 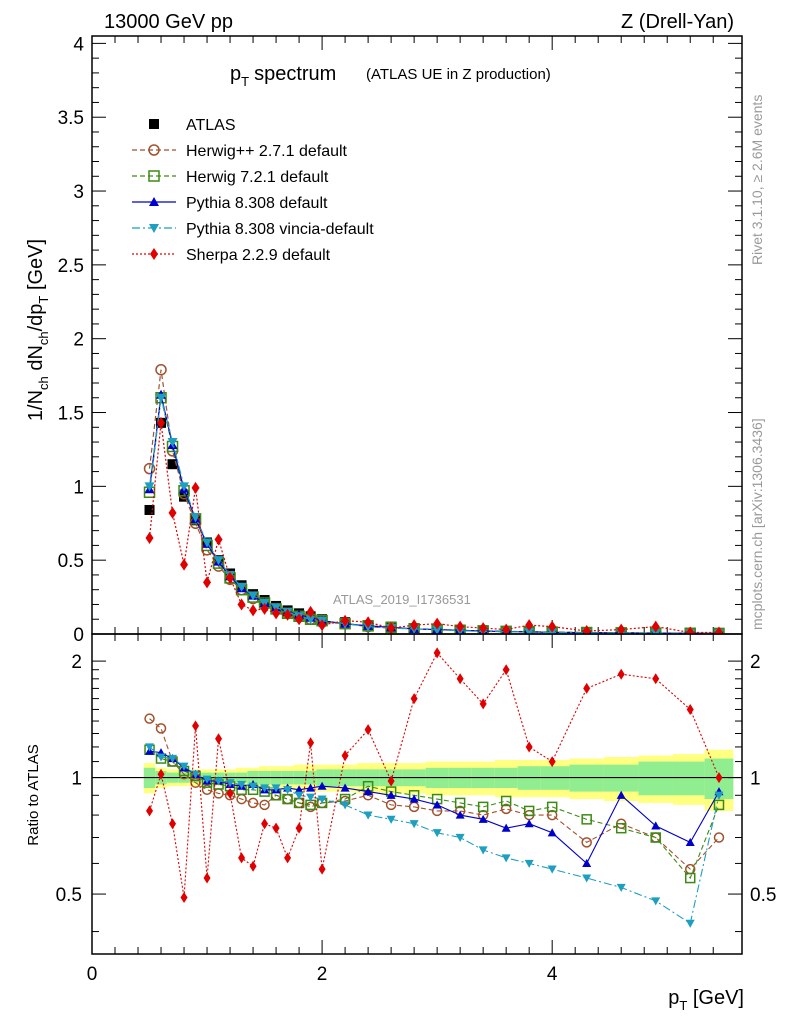 I want to click on ratio-ytick-label-right: 1, so click(x=755, y=779).